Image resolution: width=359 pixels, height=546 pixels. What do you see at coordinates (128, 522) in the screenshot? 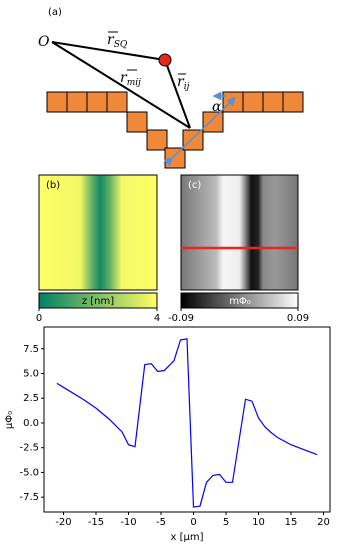
I see `x-tick-label: -10` at bounding box center [128, 522].